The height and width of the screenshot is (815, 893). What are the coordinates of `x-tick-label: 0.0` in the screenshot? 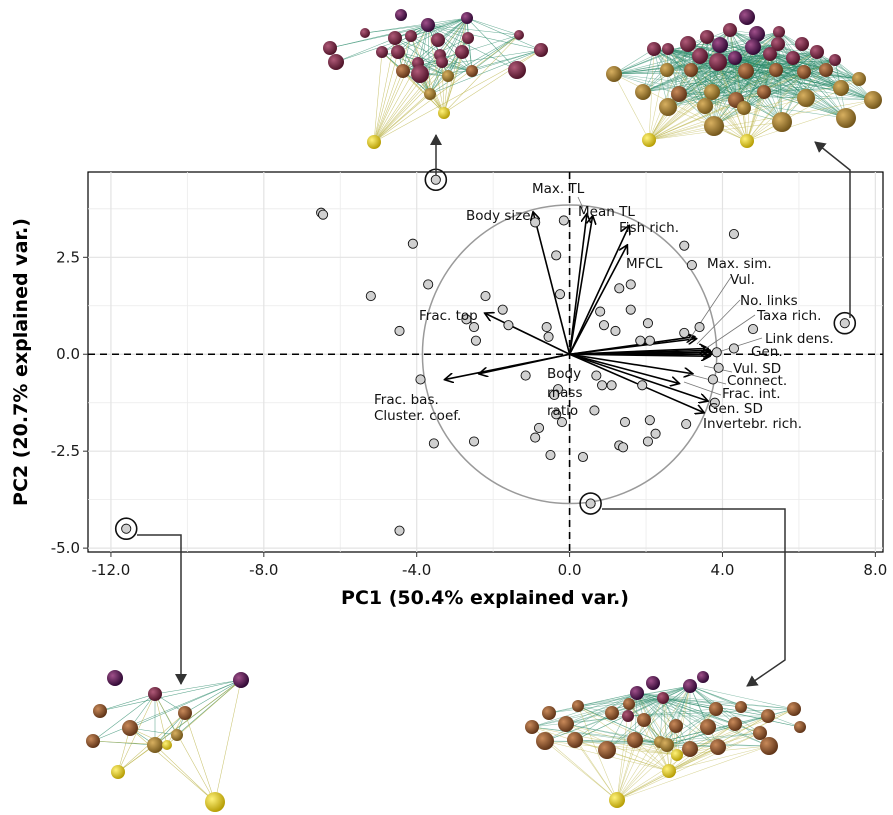 It's located at (570, 570).